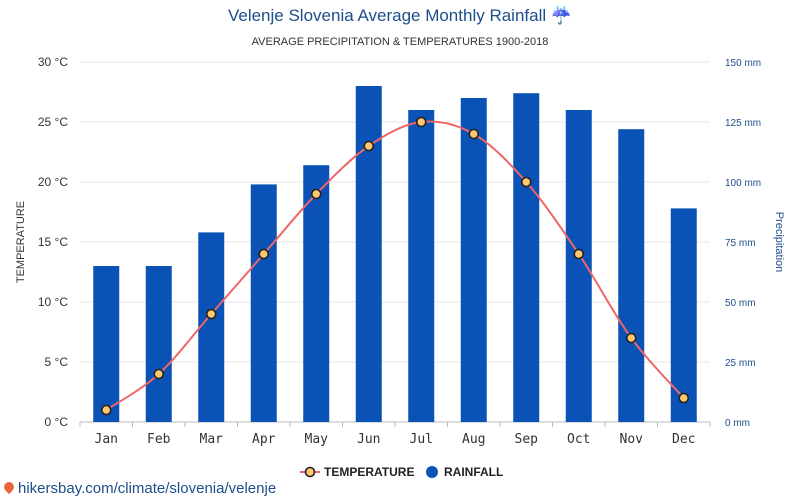 The height and width of the screenshot is (500, 800). I want to click on x-tick-label: Jul, so click(421, 439).